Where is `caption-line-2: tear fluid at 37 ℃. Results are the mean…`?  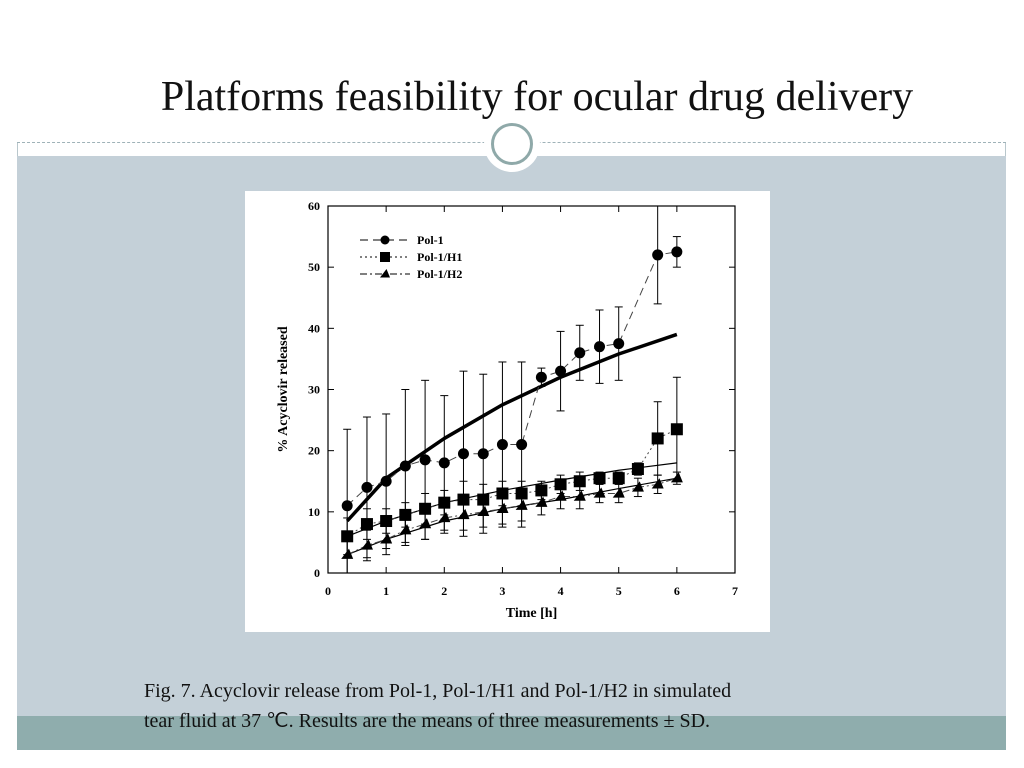
caption-line-2: tear fluid at 37 ℃. Results are the mean… is located at coordinates (427, 721).